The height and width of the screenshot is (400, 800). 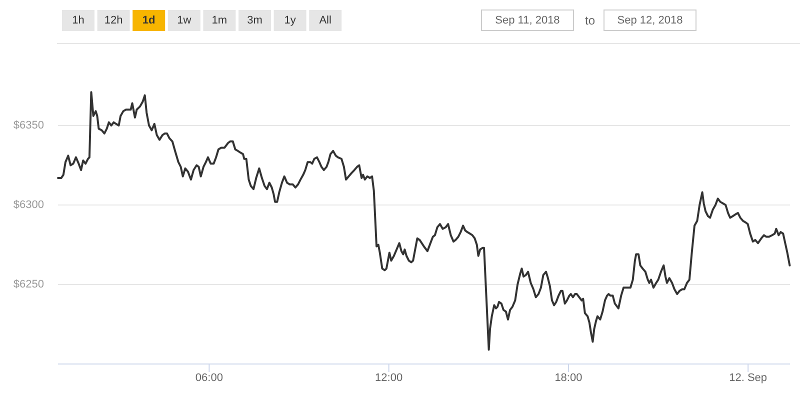 I want to click on range-button: 12h, so click(x=113, y=20).